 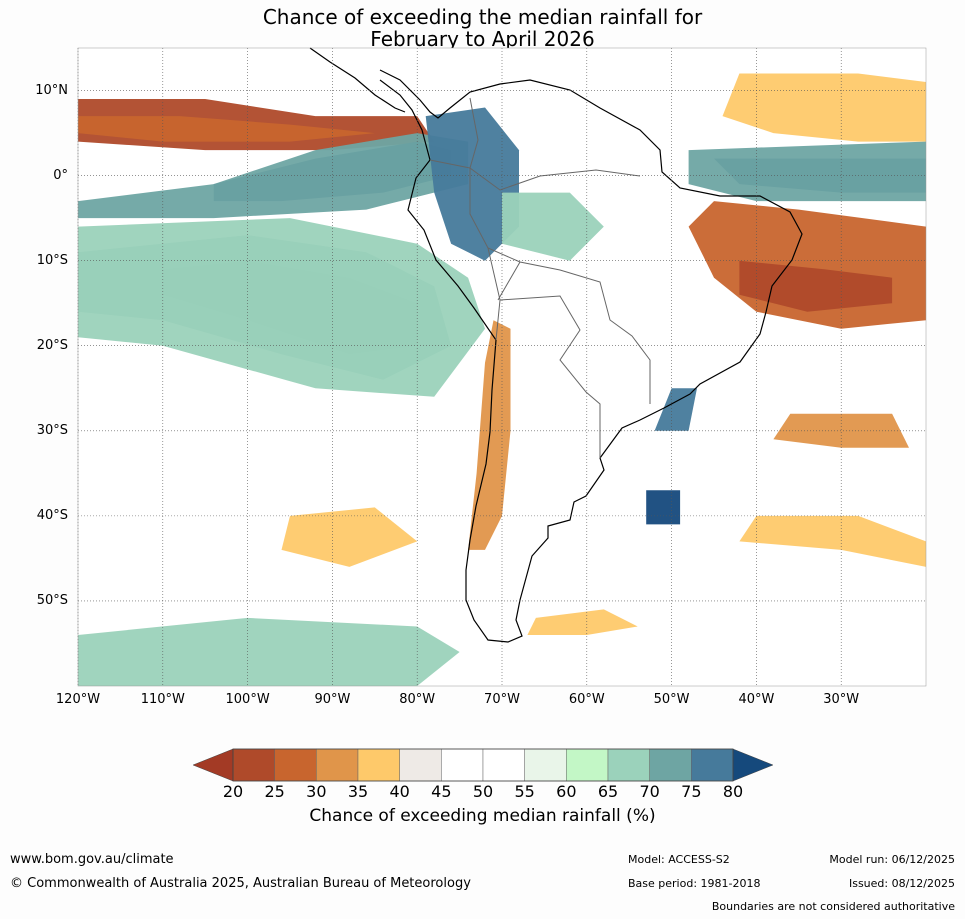 What do you see at coordinates (824, 107) in the screenshot?
I see `region-dry-atlantic-north` at bounding box center [824, 107].